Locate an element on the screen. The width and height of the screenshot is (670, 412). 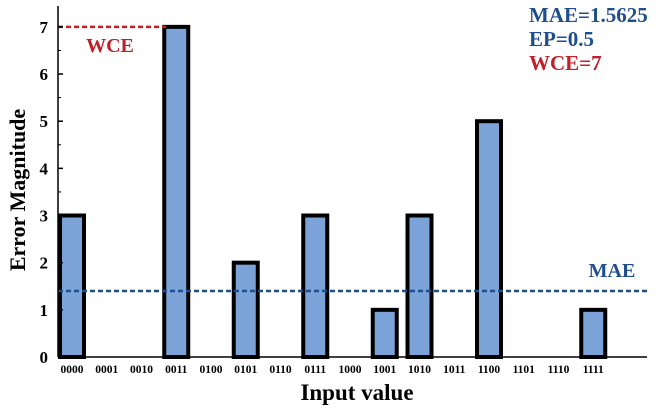
x-tick-label: 1010 is located at coordinates (419, 370).